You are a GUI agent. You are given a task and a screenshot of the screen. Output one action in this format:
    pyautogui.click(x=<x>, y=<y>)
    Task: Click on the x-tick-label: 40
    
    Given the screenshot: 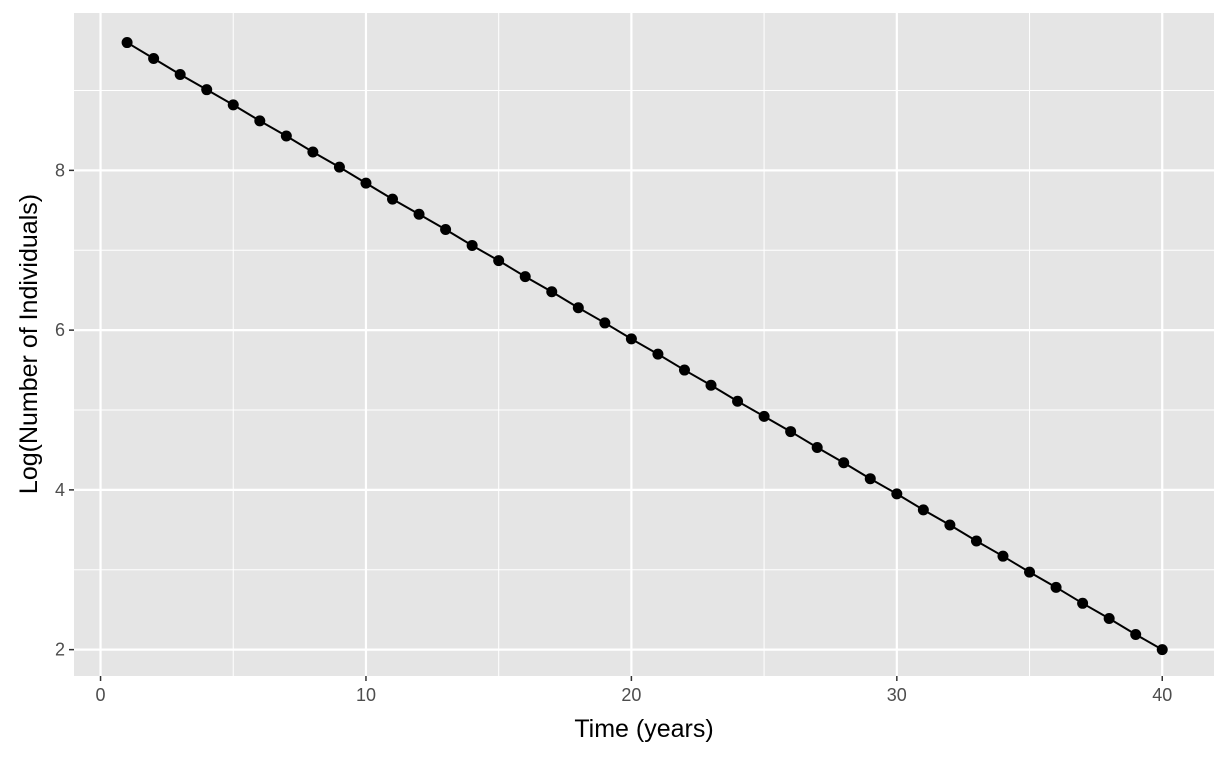 What is the action you would take?
    pyautogui.click(x=1162, y=695)
    